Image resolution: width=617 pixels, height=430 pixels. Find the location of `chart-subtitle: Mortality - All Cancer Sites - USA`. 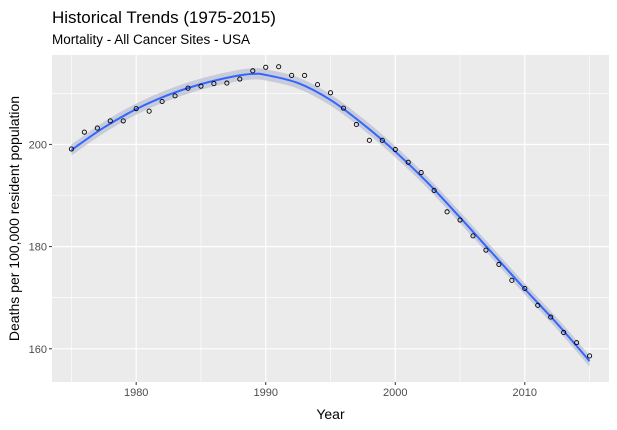

chart-subtitle: Mortality - All Cancer Sites - USA is located at coordinates (151, 39).